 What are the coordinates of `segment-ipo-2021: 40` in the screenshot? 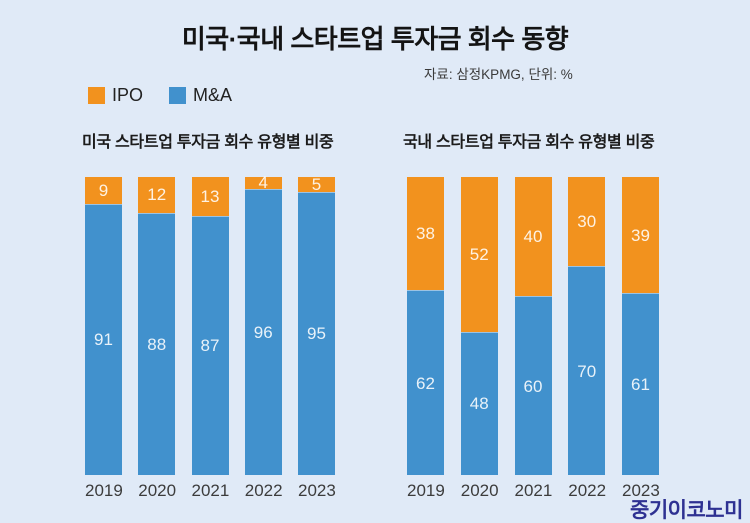 It's located at (533, 237).